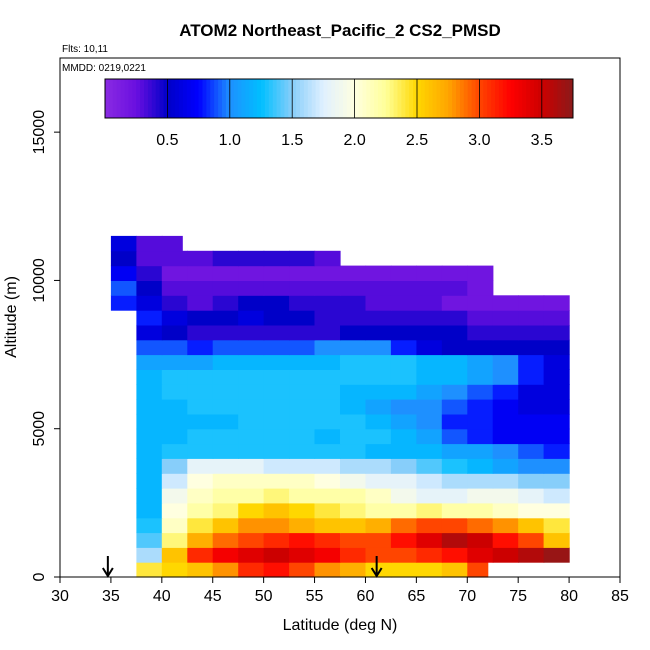 This screenshot has height=650, width=650. I want to click on chart-title: ATOM2 Northeast_Pacific_2 CS2_PMSD, so click(340, 30).